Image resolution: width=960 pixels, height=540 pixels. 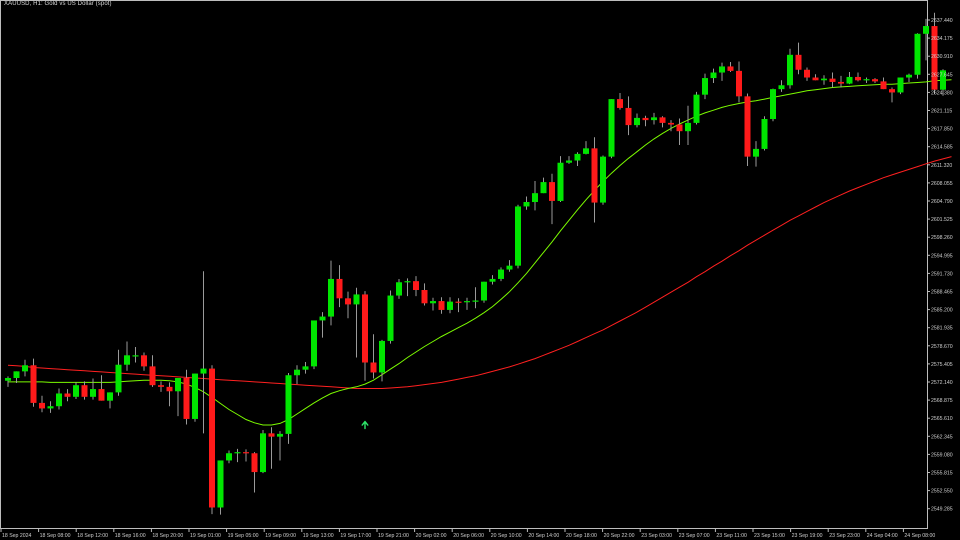 What do you see at coordinates (942, 39) in the screenshot?
I see `price-label: 2634.175` at bounding box center [942, 39].